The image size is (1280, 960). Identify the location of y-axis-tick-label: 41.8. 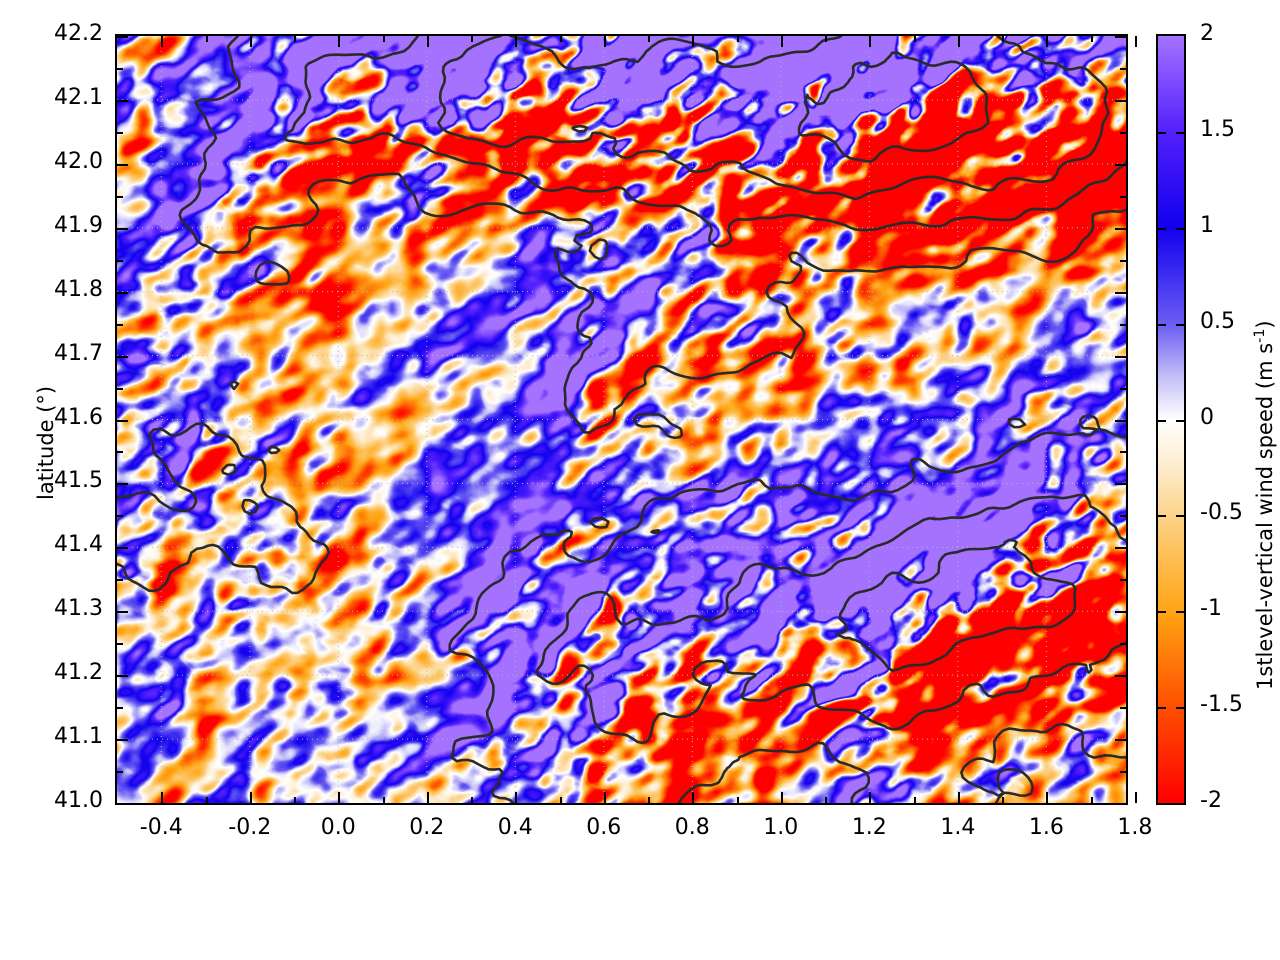
(78, 289).